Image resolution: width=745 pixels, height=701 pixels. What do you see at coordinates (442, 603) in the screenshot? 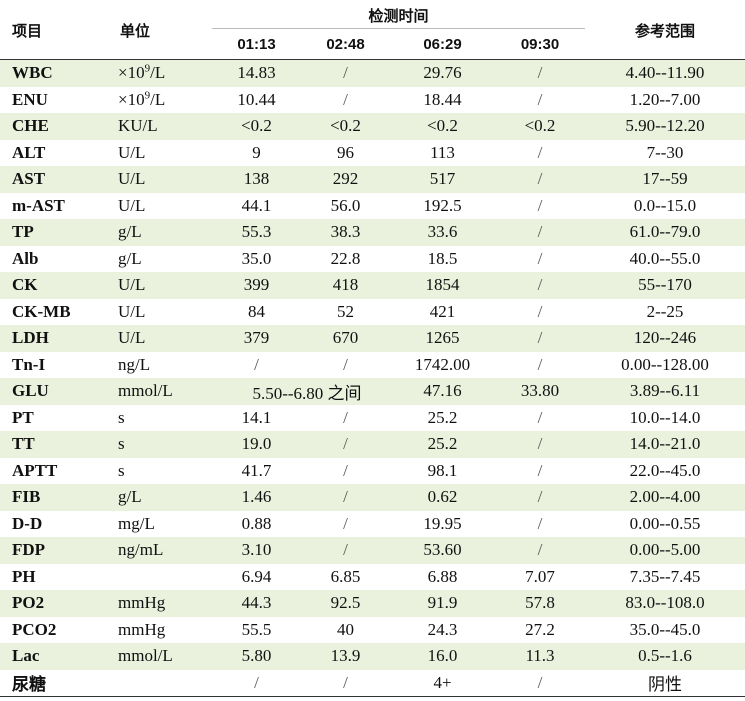
I see `row-value: 91.9` at bounding box center [442, 603].